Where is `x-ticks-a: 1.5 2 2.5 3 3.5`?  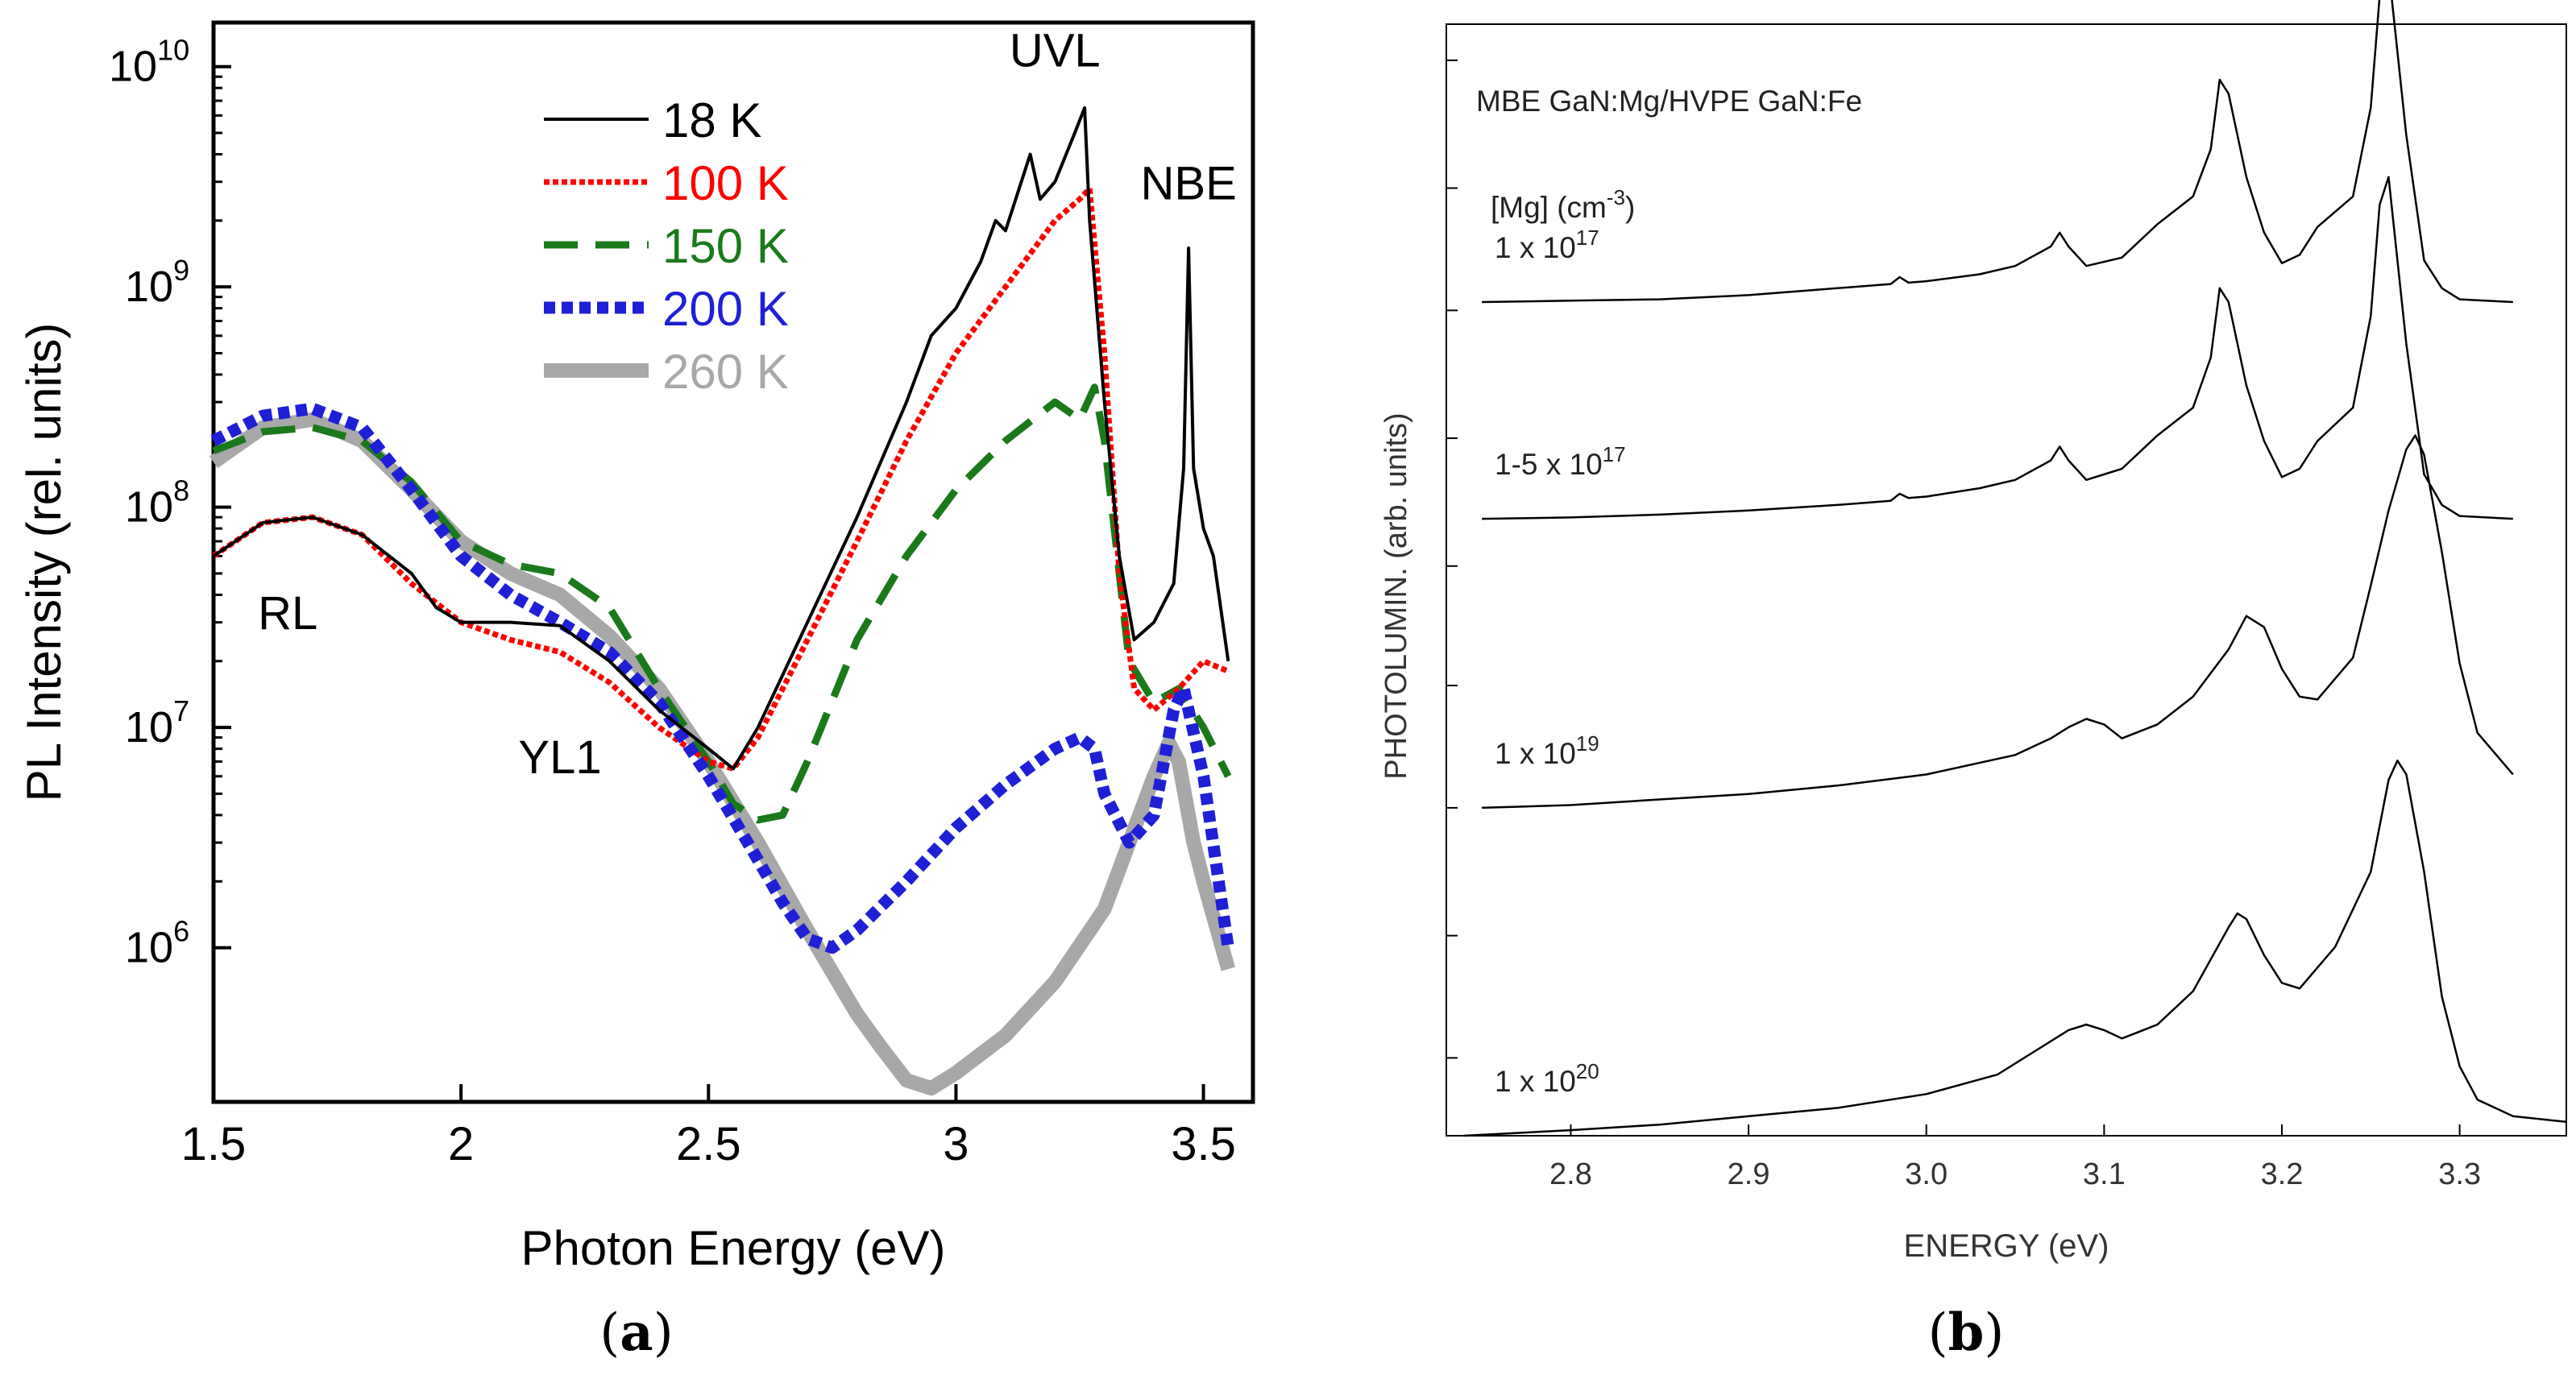
x-ticks-a: 1.5 2 2.5 3 3.5 is located at coordinates (708, 1127).